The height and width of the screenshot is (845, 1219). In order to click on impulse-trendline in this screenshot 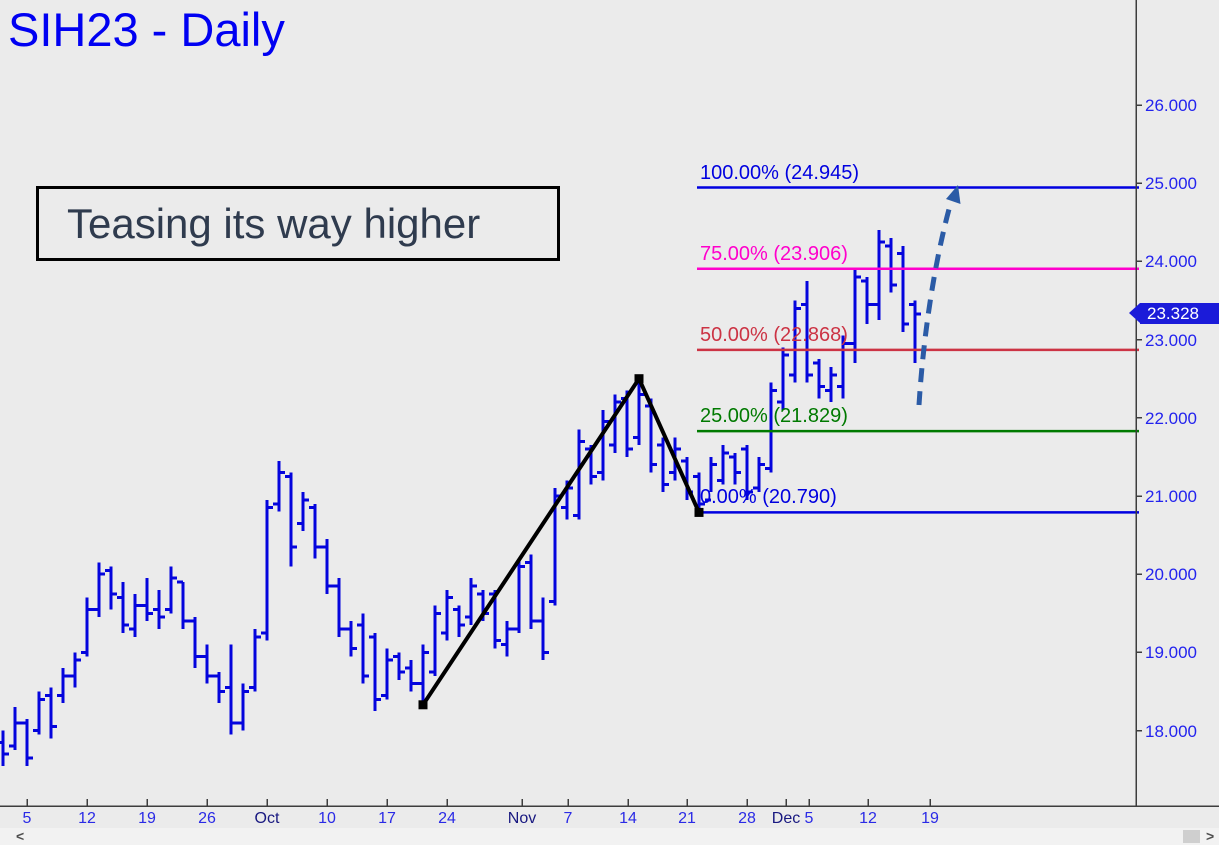, I will do `click(561, 542)`.